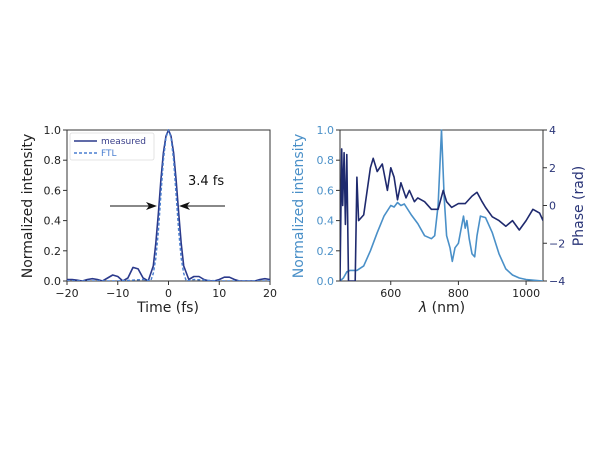 The image size is (600, 450). Describe the element at coordinates (206, 181) in the screenshot. I see `fwhm-annotation: 3.4 fs` at that location.